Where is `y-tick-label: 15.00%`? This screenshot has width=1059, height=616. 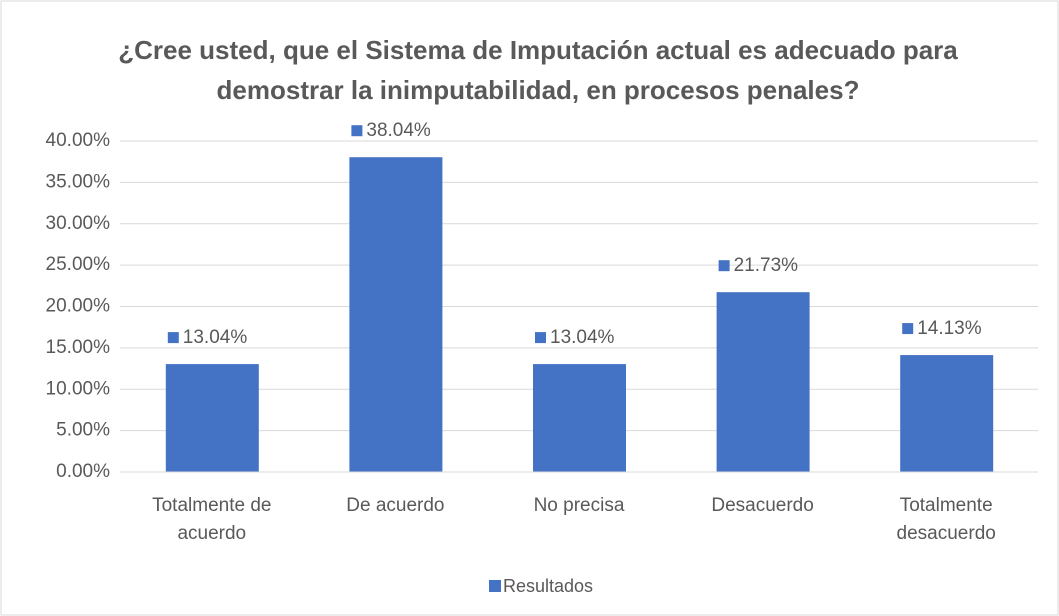
y-tick-label: 15.00% is located at coordinates (78, 347).